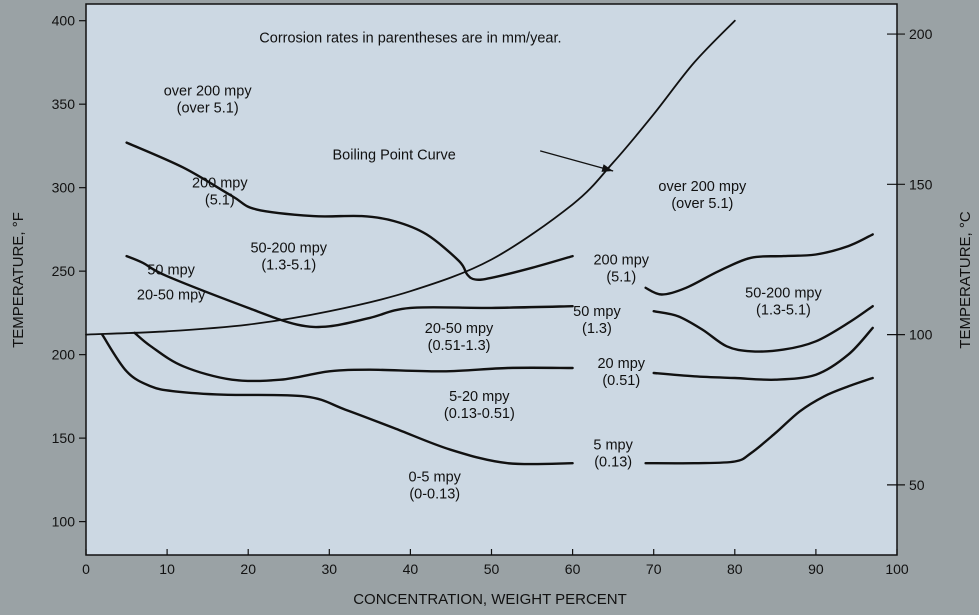 This screenshot has width=979, height=615. Describe the element at coordinates (816, 569) in the screenshot. I see `x-tick-label: 90` at that location.